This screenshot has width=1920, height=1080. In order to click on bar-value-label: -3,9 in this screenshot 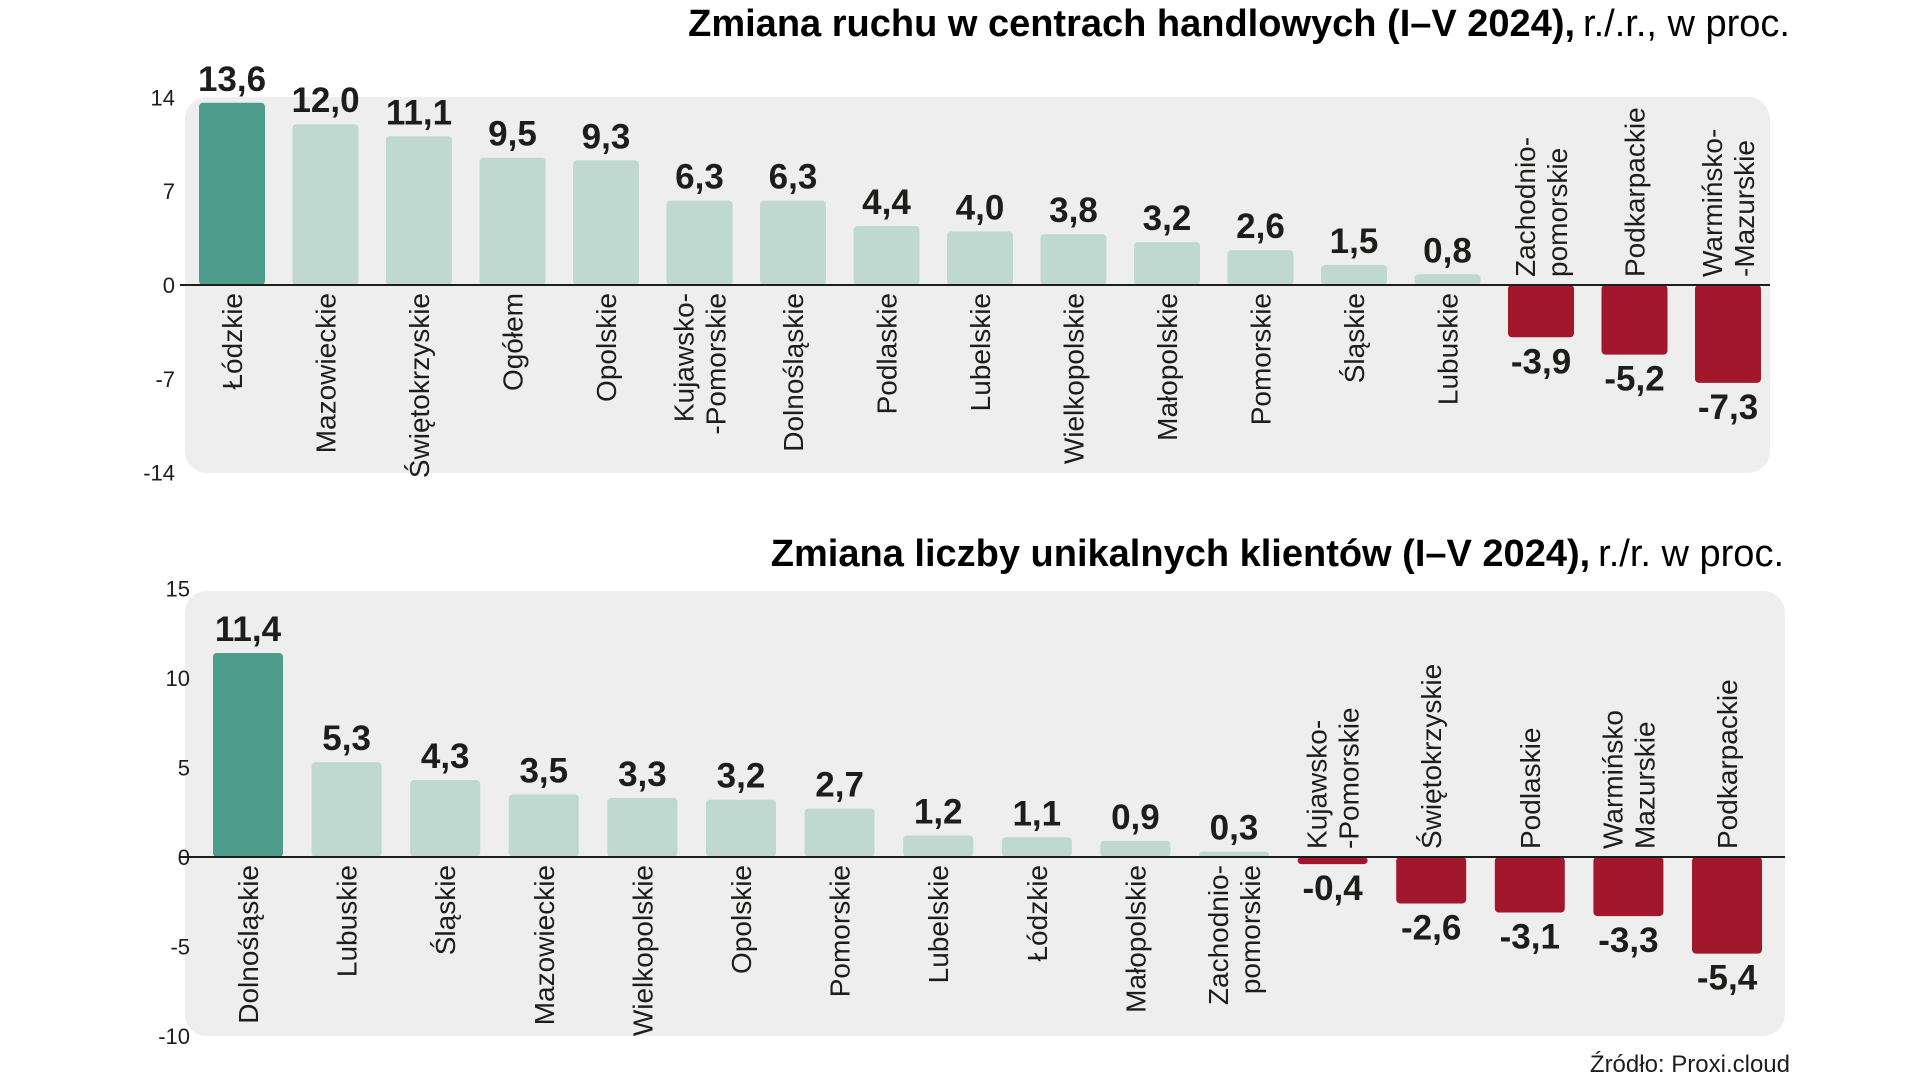, I will do `click(1541, 361)`.